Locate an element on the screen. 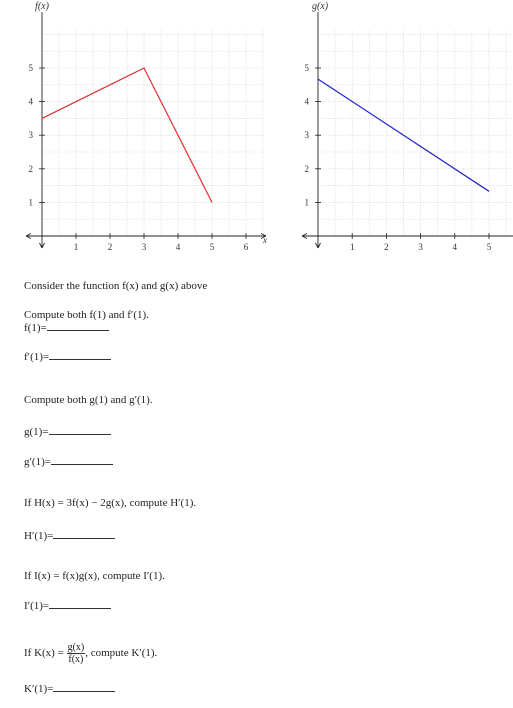 The image size is (513, 708). question-1: Compute both f(1) and f′(1). is located at coordinates (86, 315).